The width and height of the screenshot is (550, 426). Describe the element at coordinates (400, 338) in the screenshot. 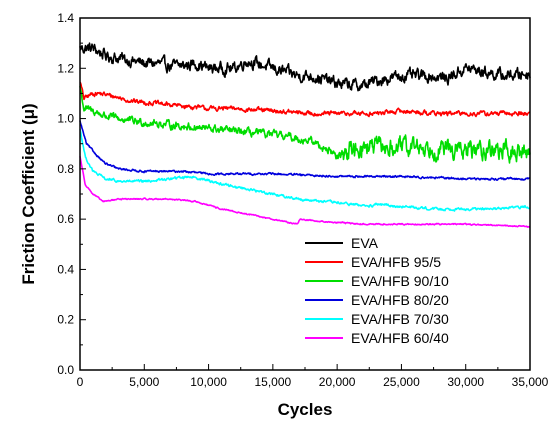

I see `legend-label: EVA/HFB 60/40` at that location.